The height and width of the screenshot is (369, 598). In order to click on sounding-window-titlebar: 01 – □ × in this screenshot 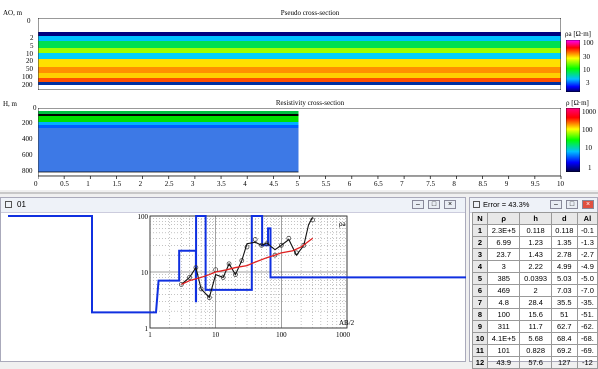, I will do `click(233, 205)`.